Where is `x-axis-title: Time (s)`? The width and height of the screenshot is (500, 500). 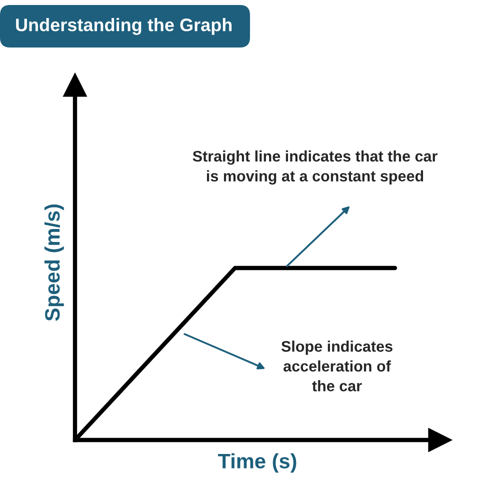
x-axis-title: Time (s) is located at coordinates (257, 463).